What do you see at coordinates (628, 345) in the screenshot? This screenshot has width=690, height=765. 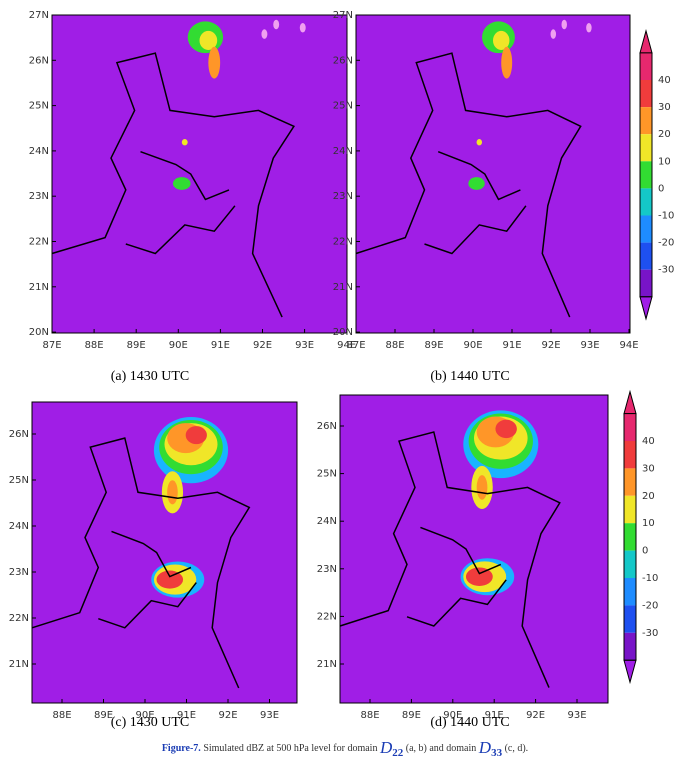 I see `x-tick-label: 94E` at bounding box center [628, 345].